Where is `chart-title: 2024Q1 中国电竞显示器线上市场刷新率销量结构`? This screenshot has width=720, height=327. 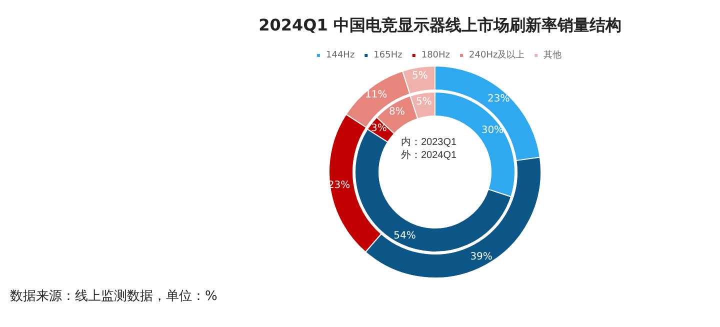 chart-title: 2024Q1 中国电竞显示器线上市场刷新率销量结构 is located at coordinates (440, 25).